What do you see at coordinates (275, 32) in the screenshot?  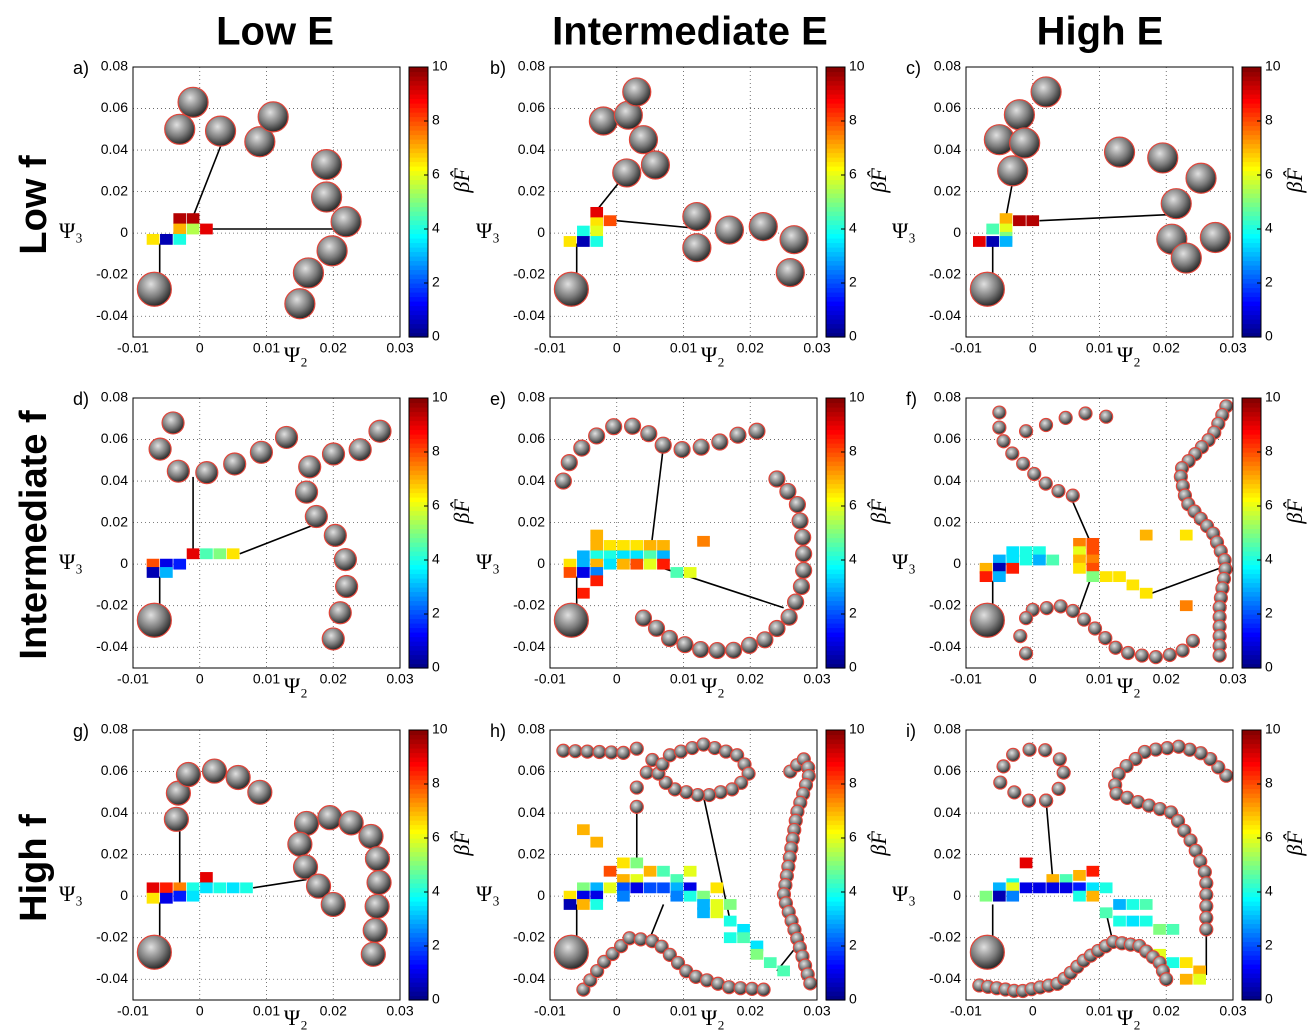 I see `column-title: Low E` at bounding box center [275, 32].